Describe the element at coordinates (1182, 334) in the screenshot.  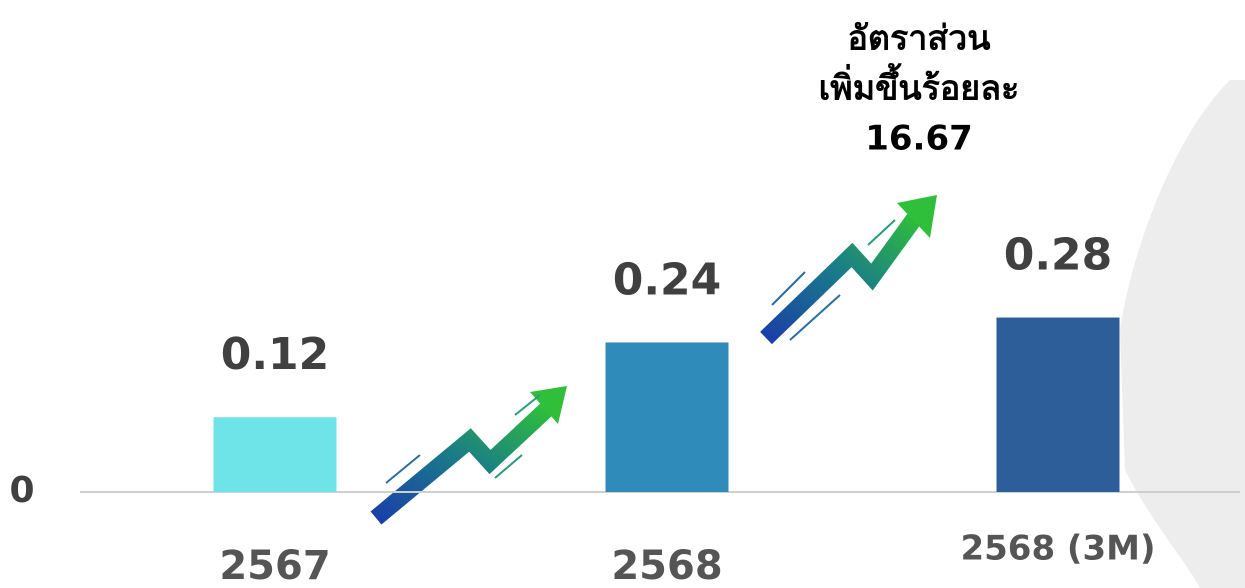
I see `background-shape` at that location.